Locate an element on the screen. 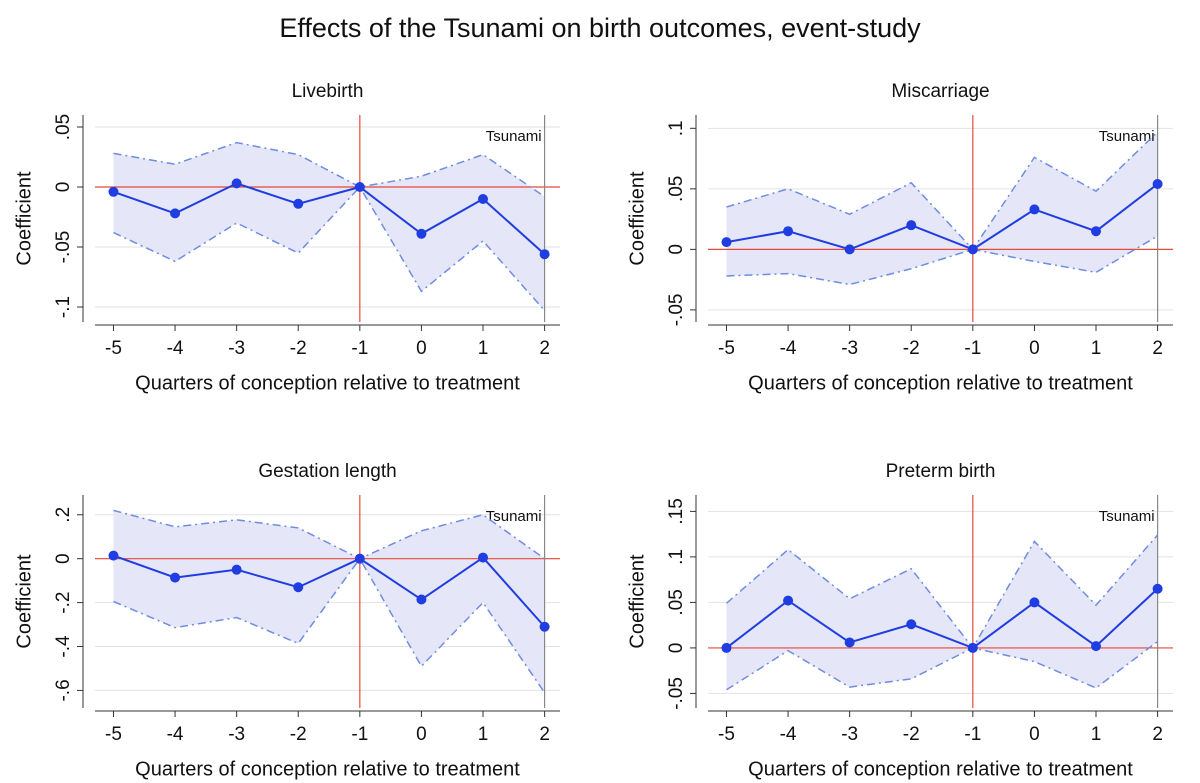 This screenshot has width=1200, height=783. panel-title: Gestation length is located at coordinates (327, 471).